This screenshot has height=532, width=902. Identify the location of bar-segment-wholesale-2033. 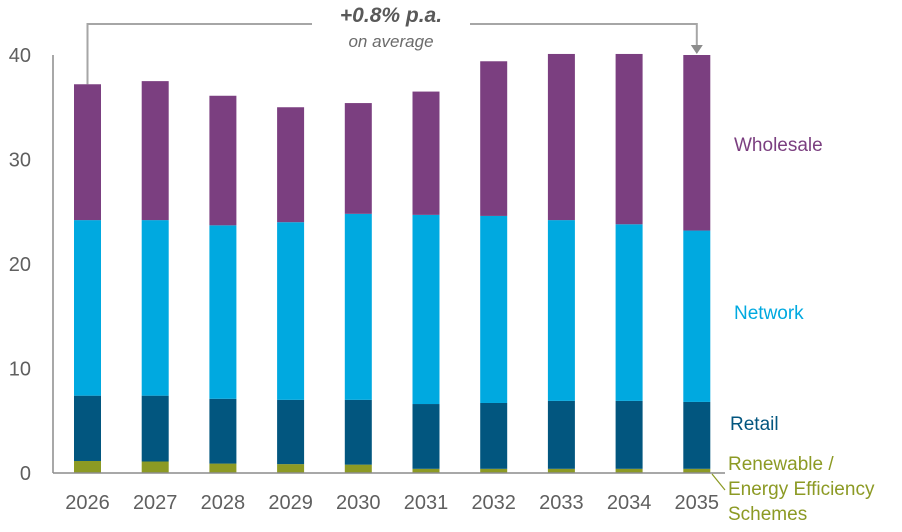
(561, 137).